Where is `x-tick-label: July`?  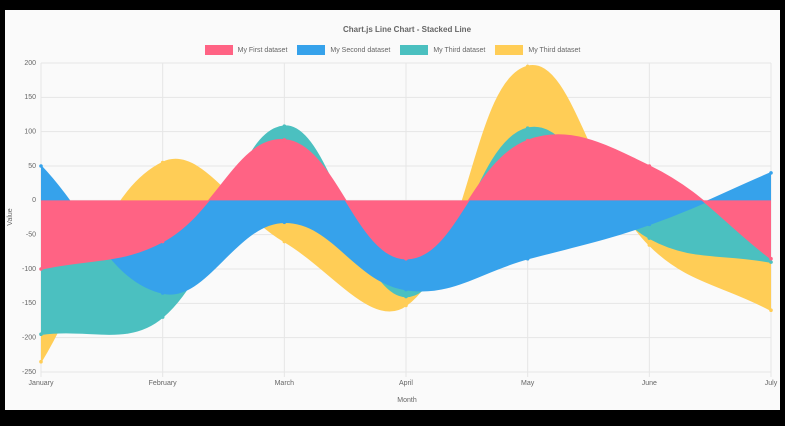 x-tick-label: July is located at coordinates (771, 383).